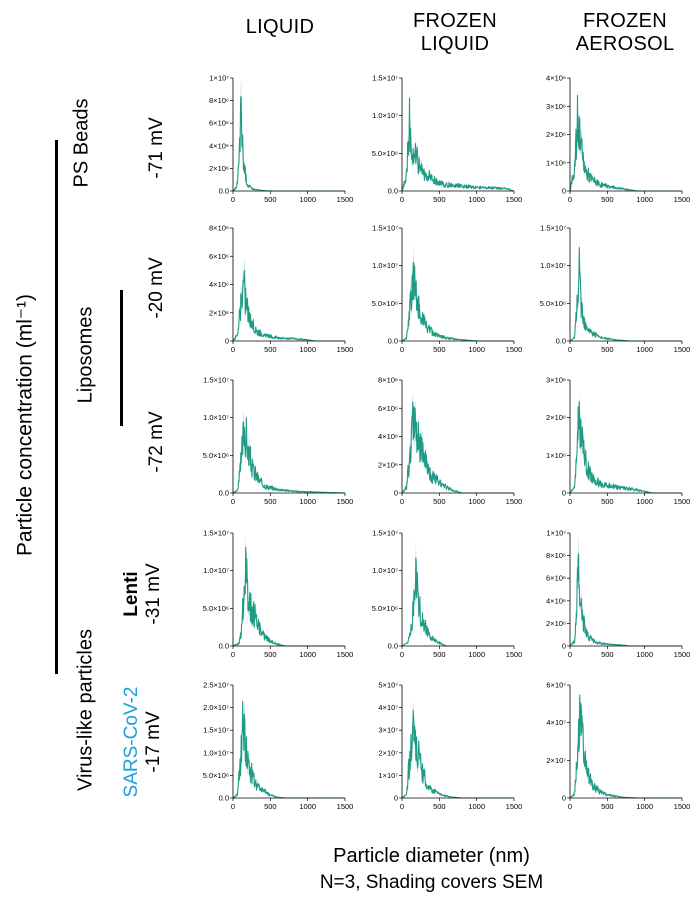 The image size is (693, 900). Describe the element at coordinates (219, 284) in the screenshot. I see `y-tick-label: 4×10⁶` at that location.